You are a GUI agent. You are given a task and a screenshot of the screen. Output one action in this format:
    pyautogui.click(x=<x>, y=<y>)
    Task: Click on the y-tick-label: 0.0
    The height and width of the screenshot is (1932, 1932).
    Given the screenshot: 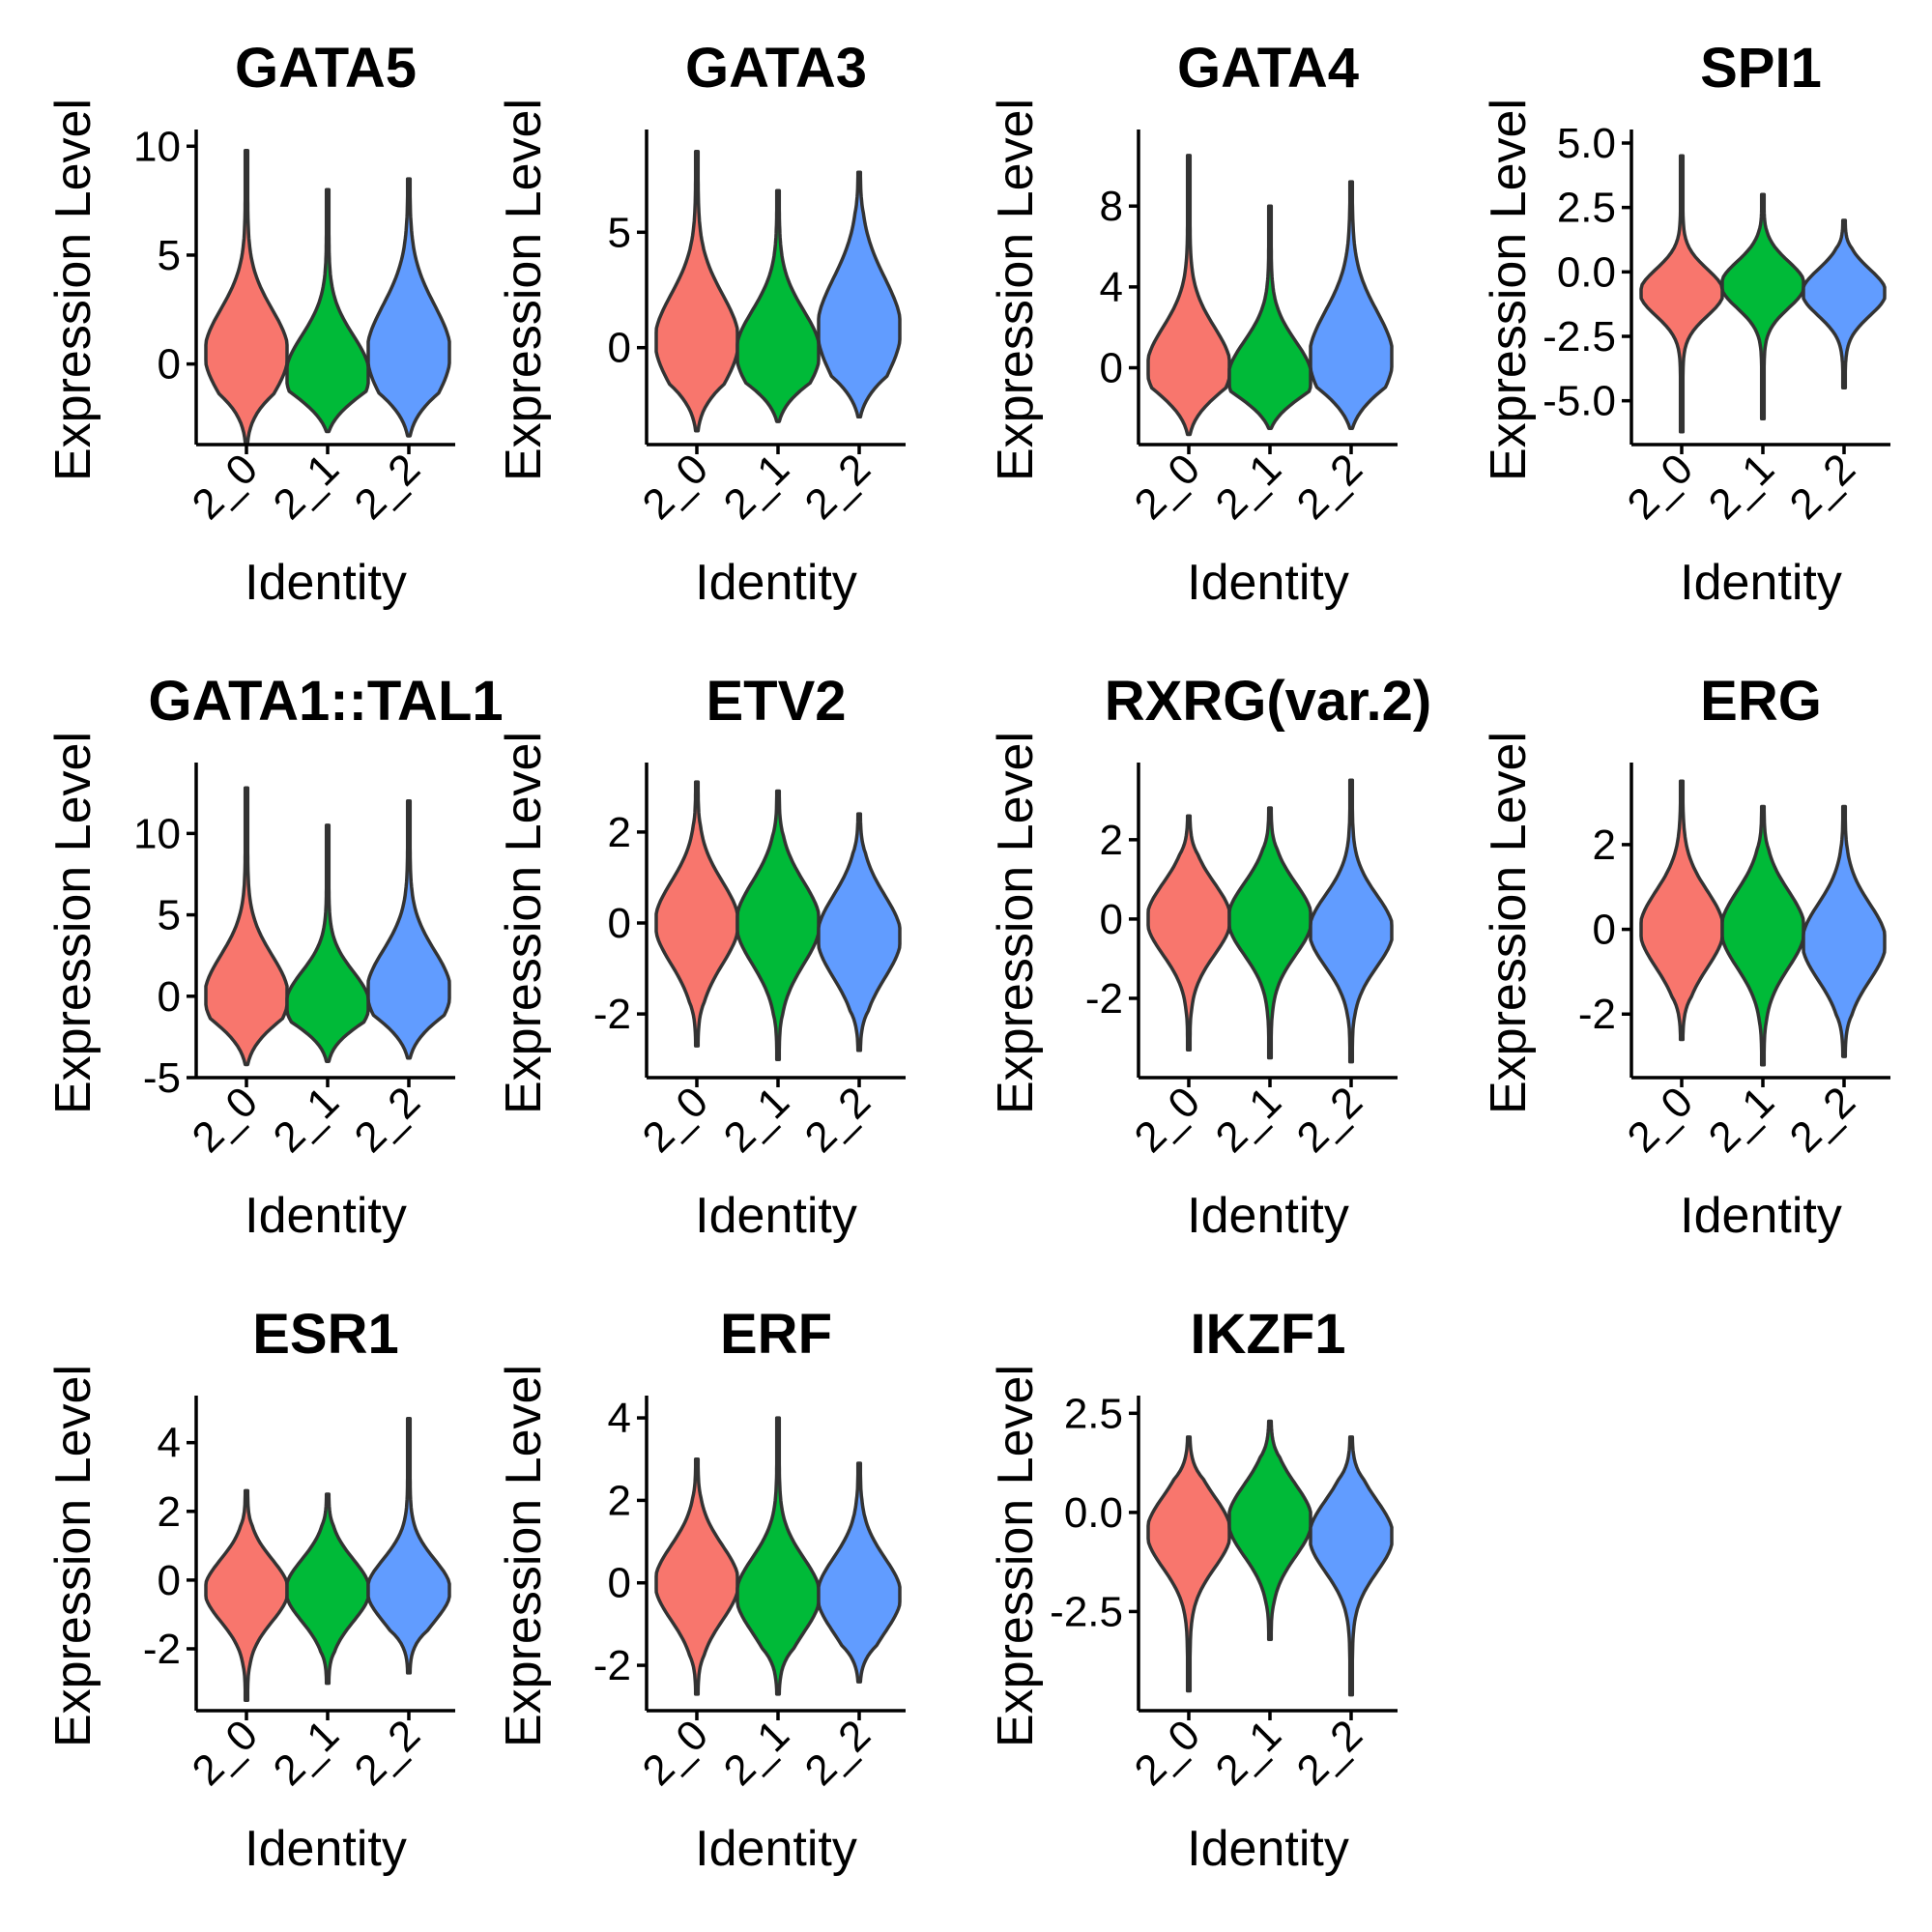 What is the action you would take?
    pyautogui.click(x=1586, y=272)
    